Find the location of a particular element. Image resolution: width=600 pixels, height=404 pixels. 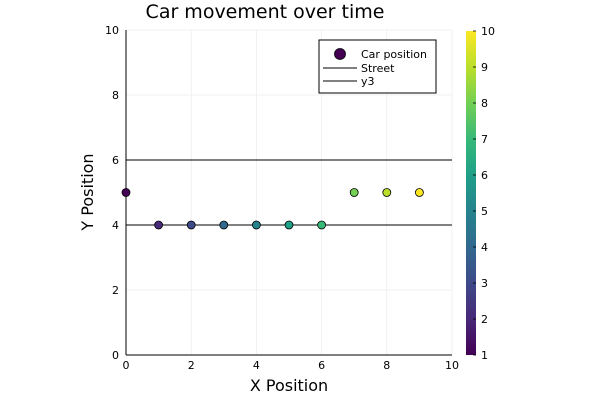

colorbar-tick-label: 9 is located at coordinates (484, 67).